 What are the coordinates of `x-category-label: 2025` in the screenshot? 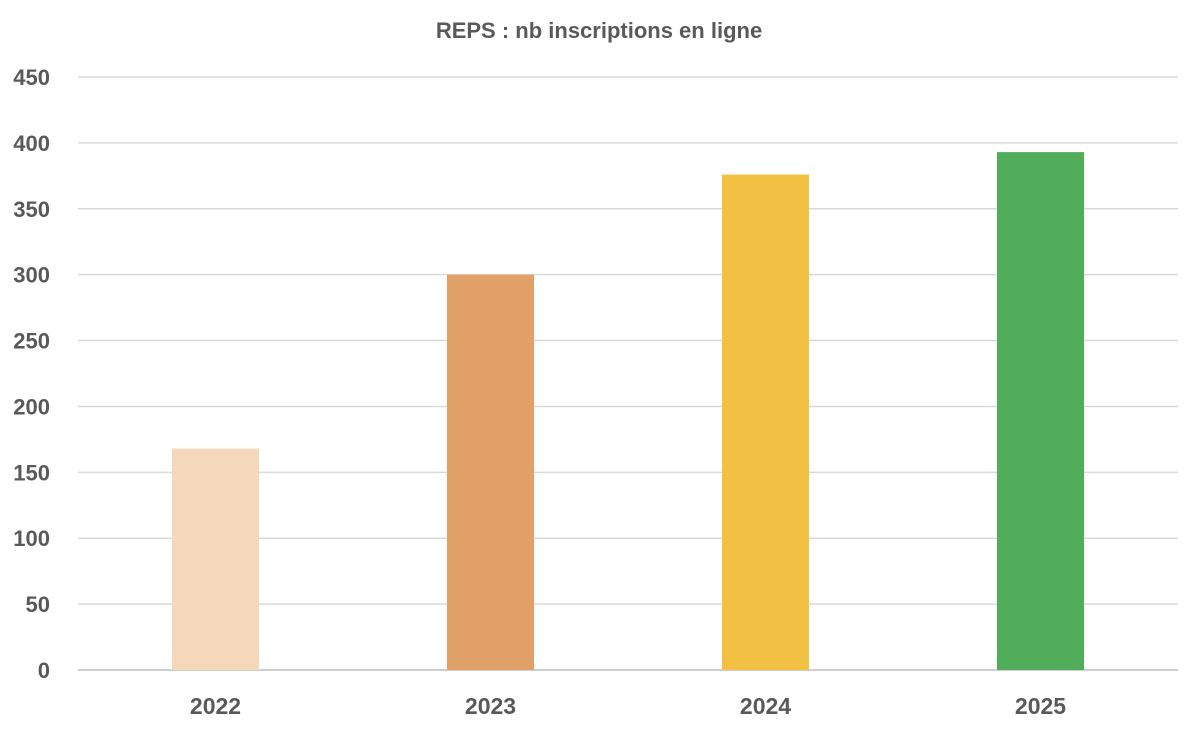 It's located at (1040, 706).